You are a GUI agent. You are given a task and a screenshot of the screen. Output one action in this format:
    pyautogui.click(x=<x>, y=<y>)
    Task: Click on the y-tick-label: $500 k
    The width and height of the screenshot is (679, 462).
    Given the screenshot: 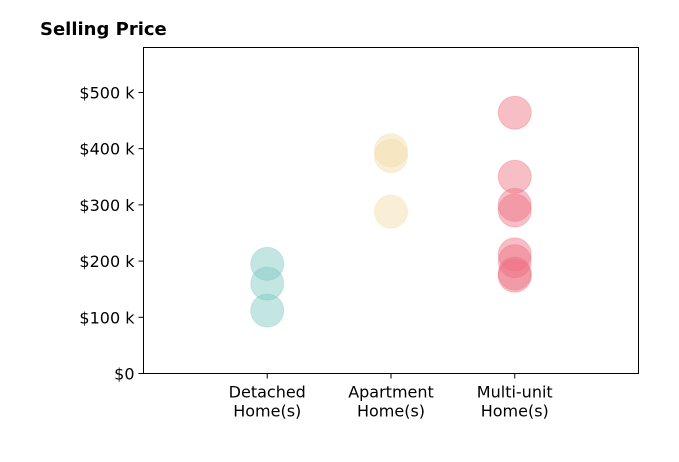 What is the action you would take?
    pyautogui.click(x=107, y=92)
    